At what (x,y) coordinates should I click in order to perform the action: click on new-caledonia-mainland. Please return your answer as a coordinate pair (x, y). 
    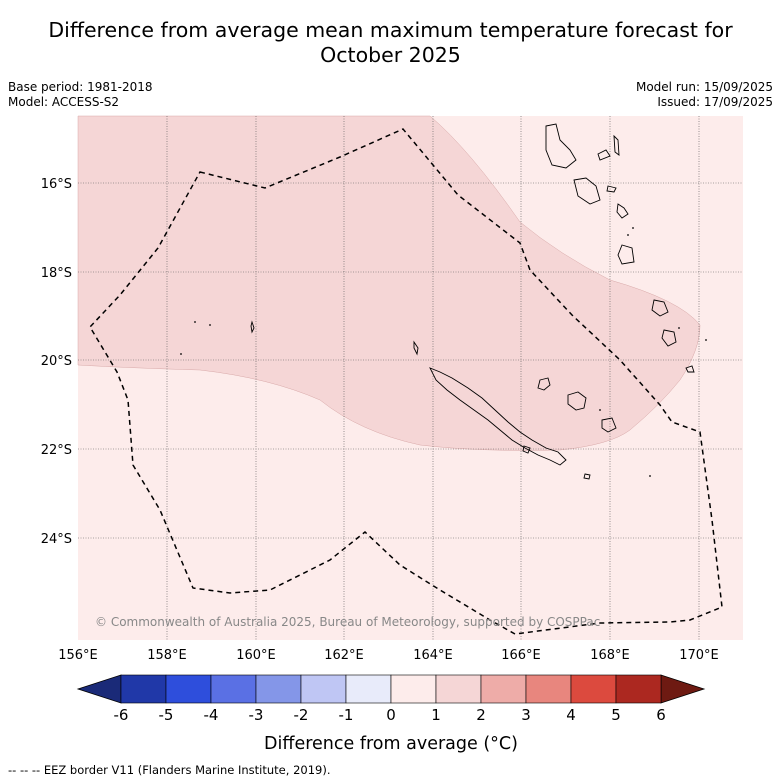
    Looking at the image, I should click on (498, 416).